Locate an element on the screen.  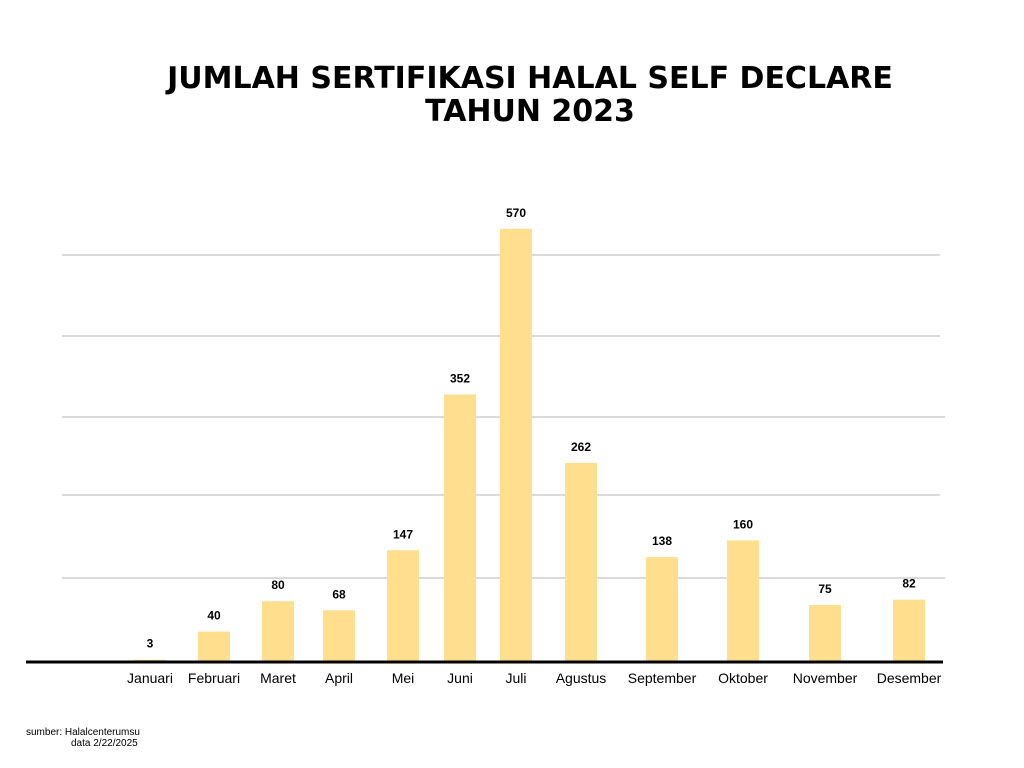
category-label-februari: Februari is located at coordinates (214, 678).